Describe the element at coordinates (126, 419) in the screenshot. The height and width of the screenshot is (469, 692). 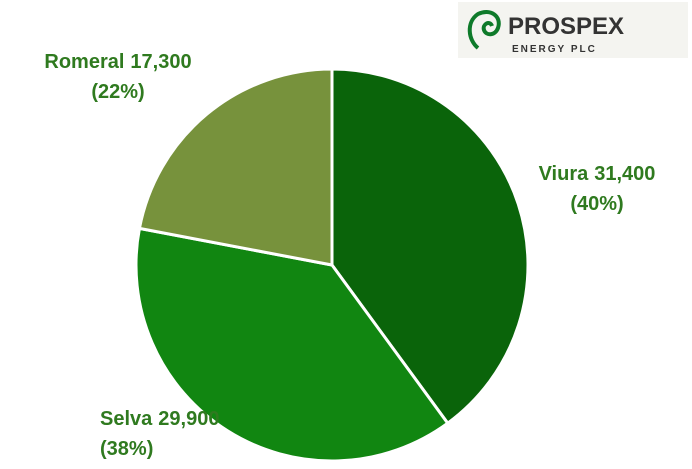
I see `category-label: Selva` at that location.